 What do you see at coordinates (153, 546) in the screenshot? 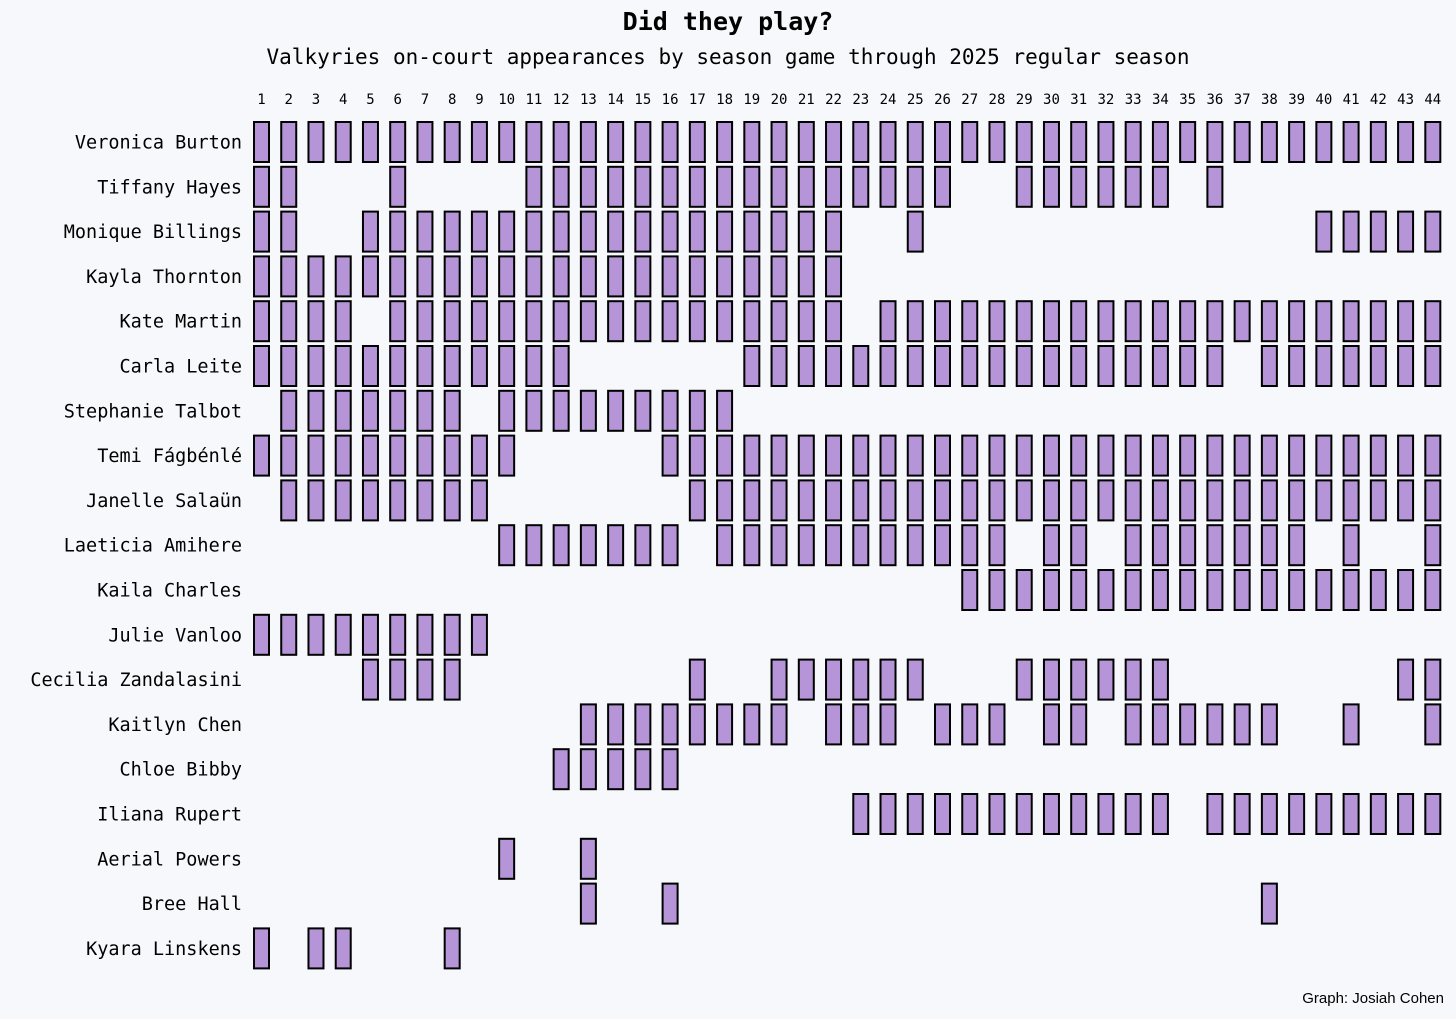
I see `player-label: Laeticia Amihere` at bounding box center [153, 546].